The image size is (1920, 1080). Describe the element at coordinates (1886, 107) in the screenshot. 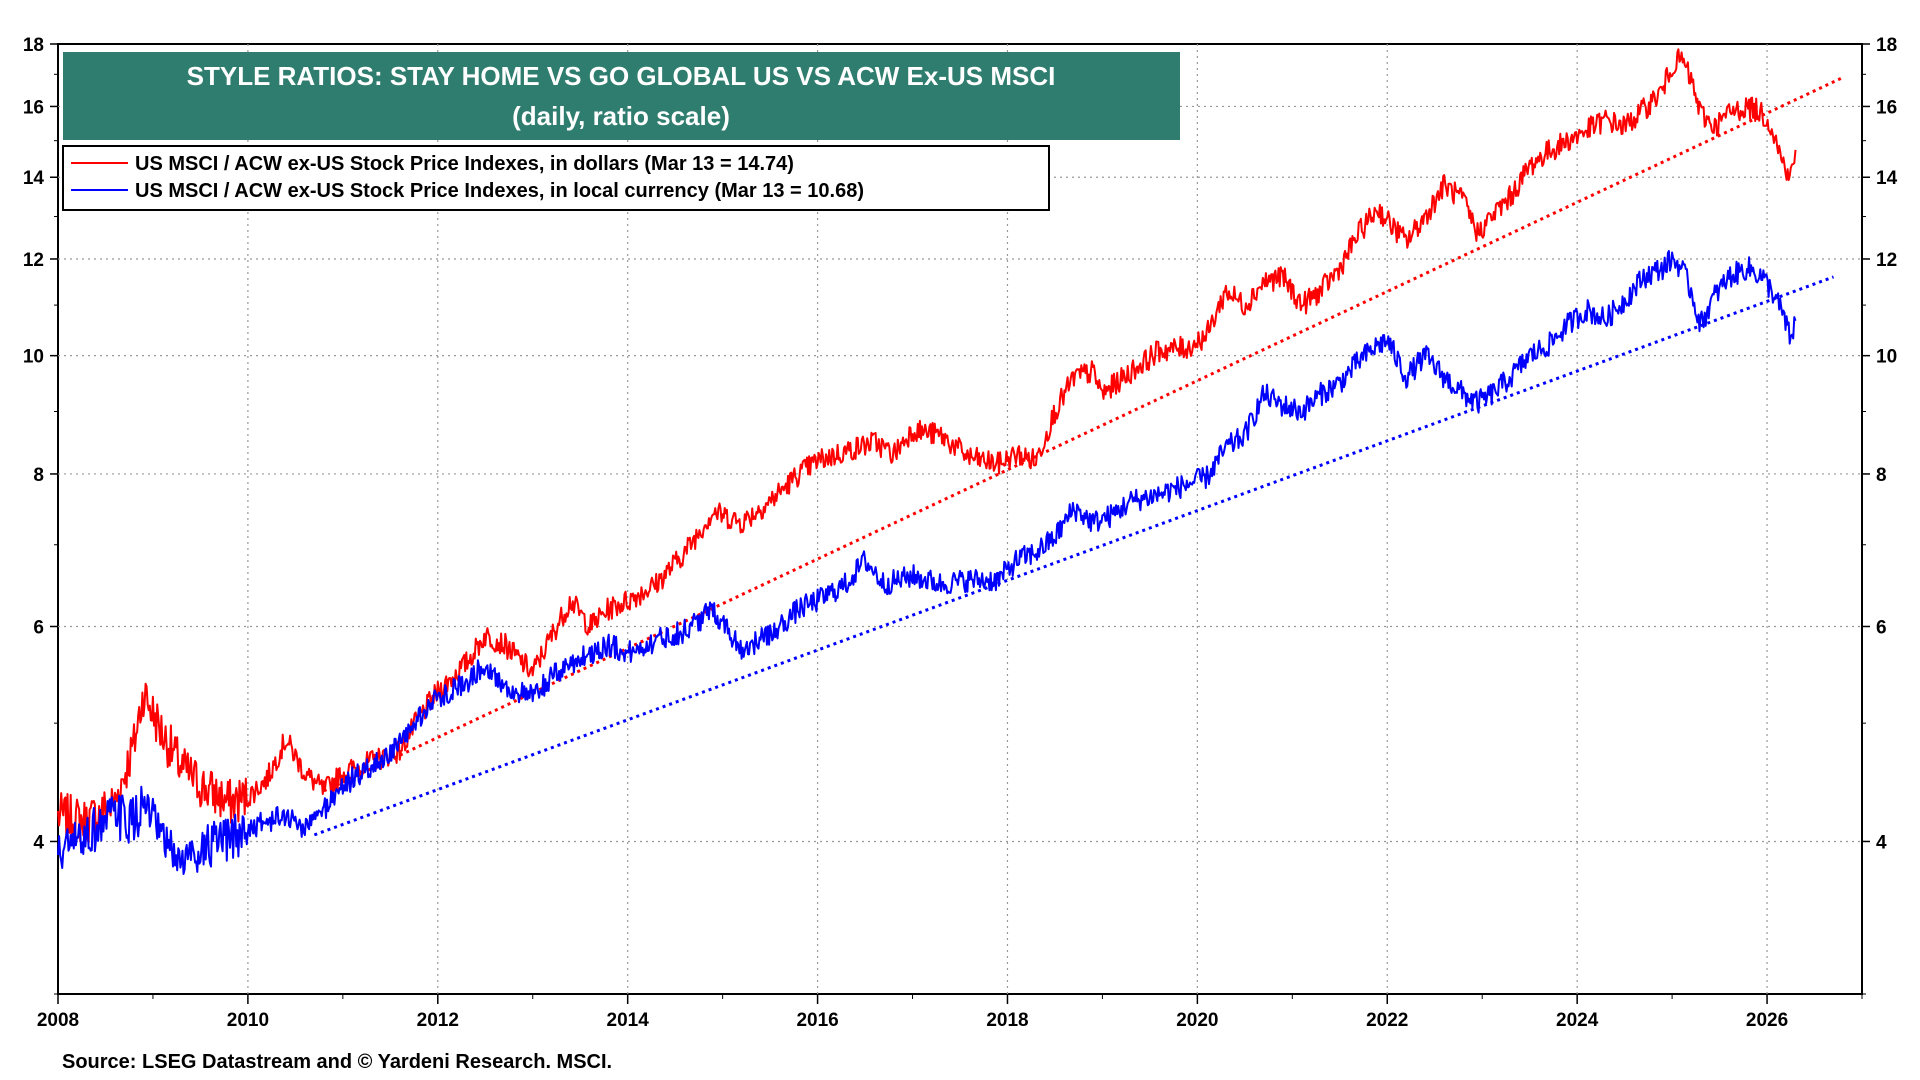

I see `y-tick-label-right: 16` at that location.